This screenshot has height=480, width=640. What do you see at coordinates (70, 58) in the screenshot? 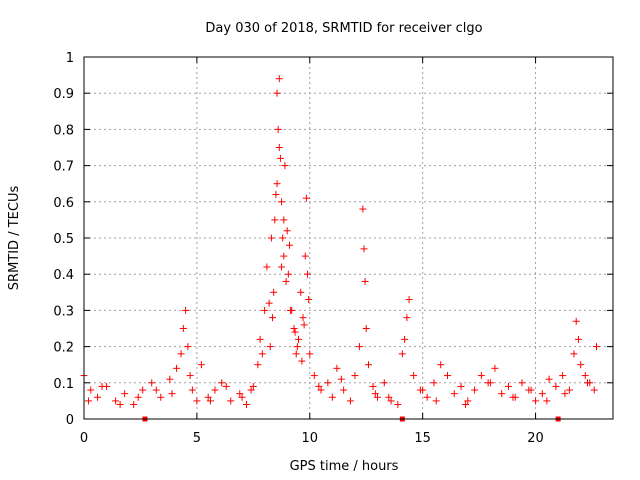
I see `y-tick-label: 1` at bounding box center [70, 58].